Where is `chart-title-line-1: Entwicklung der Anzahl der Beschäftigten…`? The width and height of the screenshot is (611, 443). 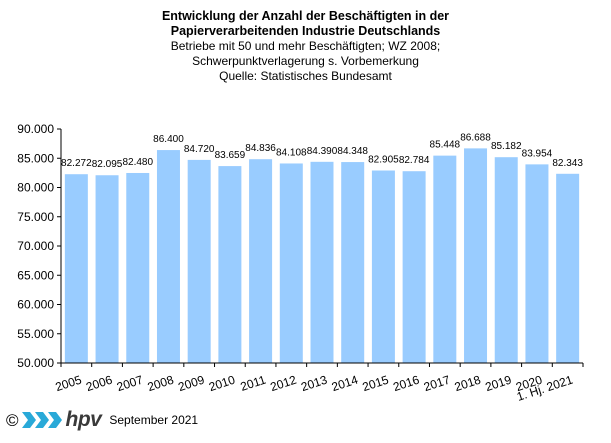 chart-title-line-1: Entwicklung der Anzahl der Beschäftigten… is located at coordinates (305, 16).